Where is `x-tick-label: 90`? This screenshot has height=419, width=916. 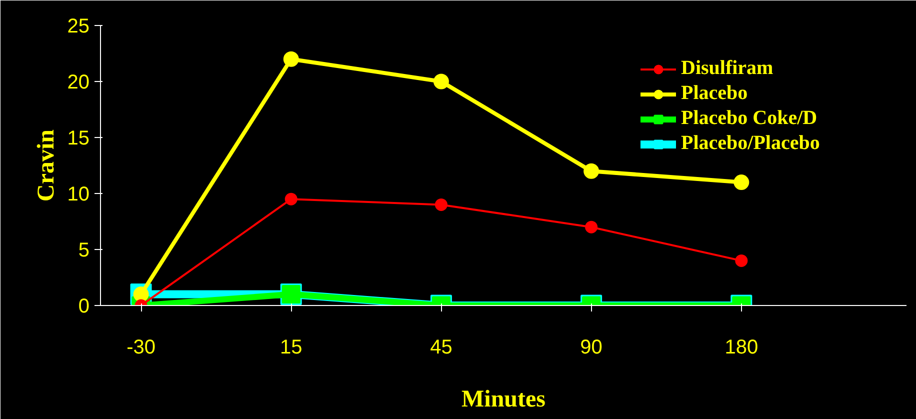 x-tick-label: 90 is located at coordinates (591, 347).